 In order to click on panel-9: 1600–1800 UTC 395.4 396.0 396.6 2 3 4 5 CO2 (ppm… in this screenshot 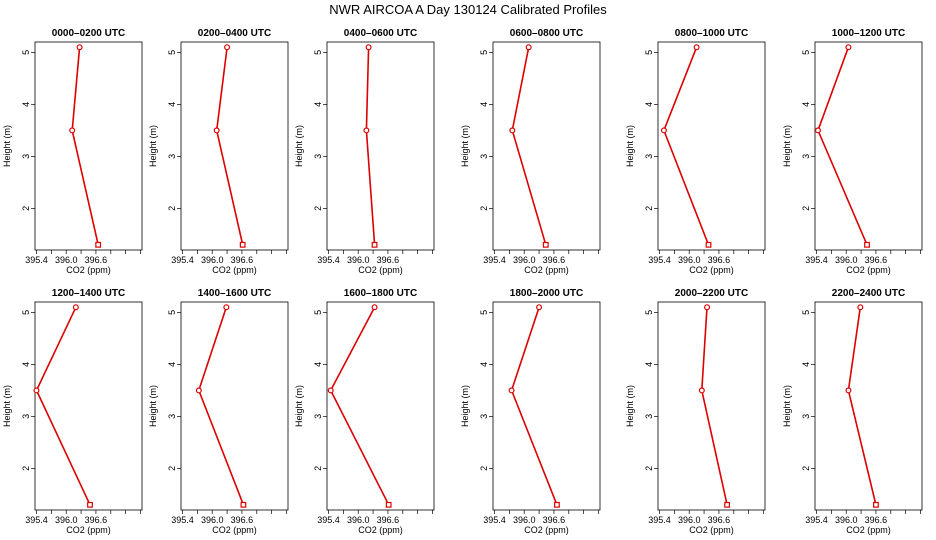, I will do `click(364, 411)`.